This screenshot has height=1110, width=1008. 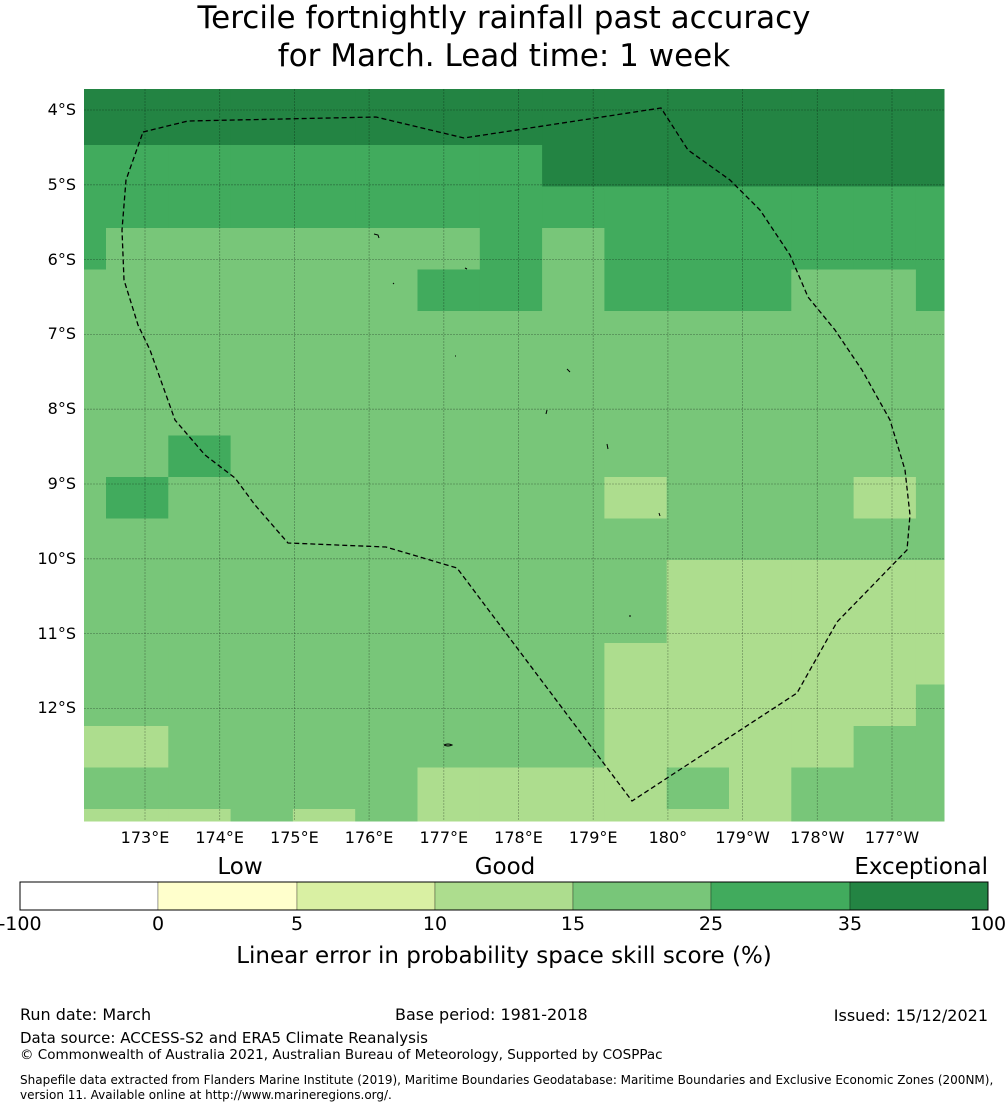 I want to click on colorbar-tick-label: 10, so click(x=435, y=924).